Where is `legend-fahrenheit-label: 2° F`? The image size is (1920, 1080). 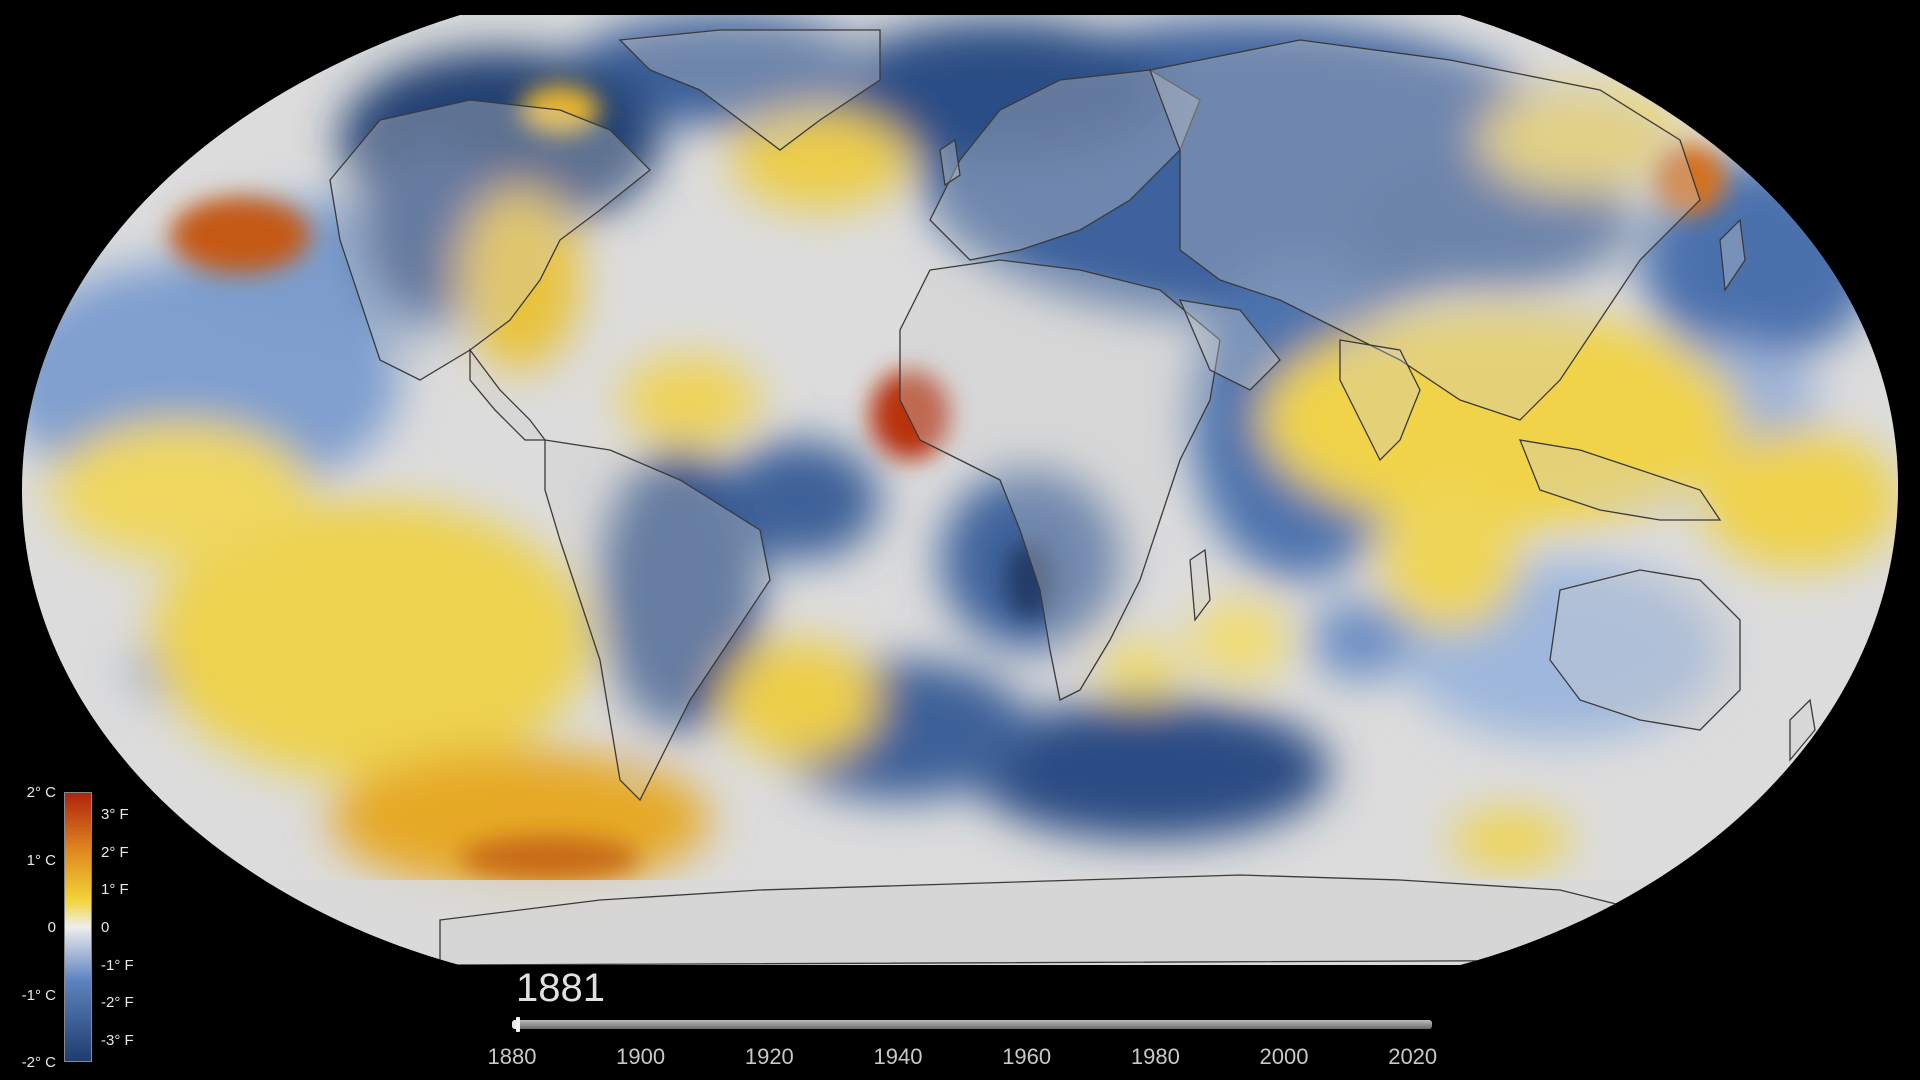 legend-fahrenheit-label: 2° F is located at coordinates (115, 852).